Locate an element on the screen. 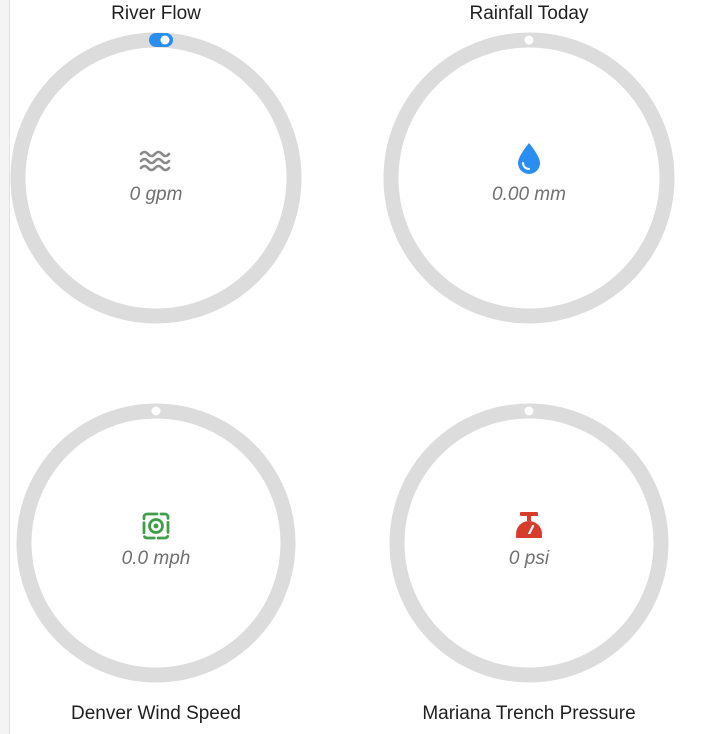  flow-toggle-handle is located at coordinates (164, 41).